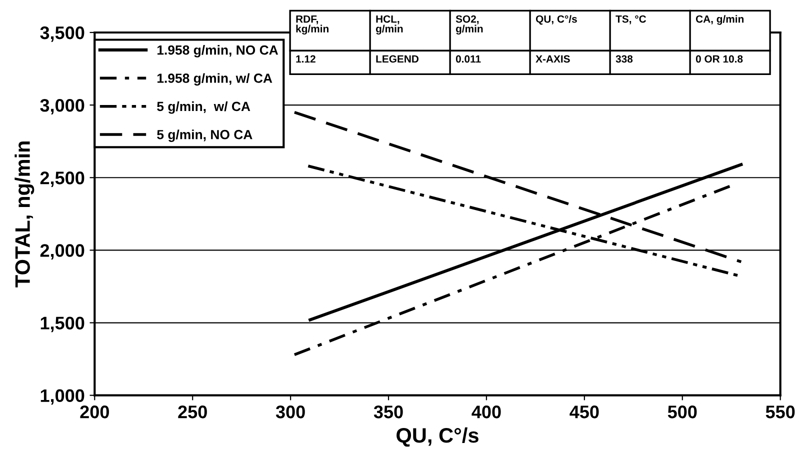 This screenshot has height=464, width=802. What do you see at coordinates (214, 79) in the screenshot?
I see `legend-label: 1.958 g/min, w/ CA` at bounding box center [214, 79].